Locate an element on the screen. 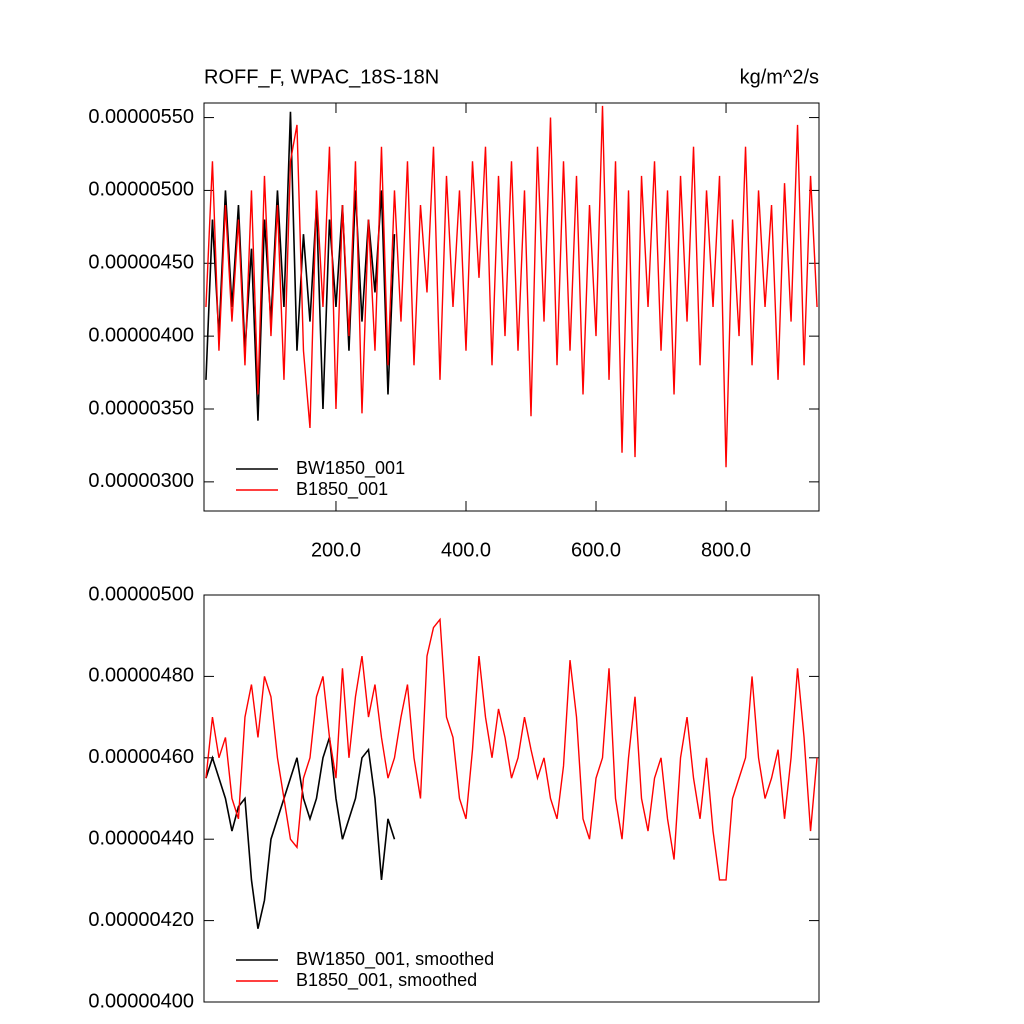 The image size is (1024, 1024). legend-label: BW1850_001 is located at coordinates (350, 468).